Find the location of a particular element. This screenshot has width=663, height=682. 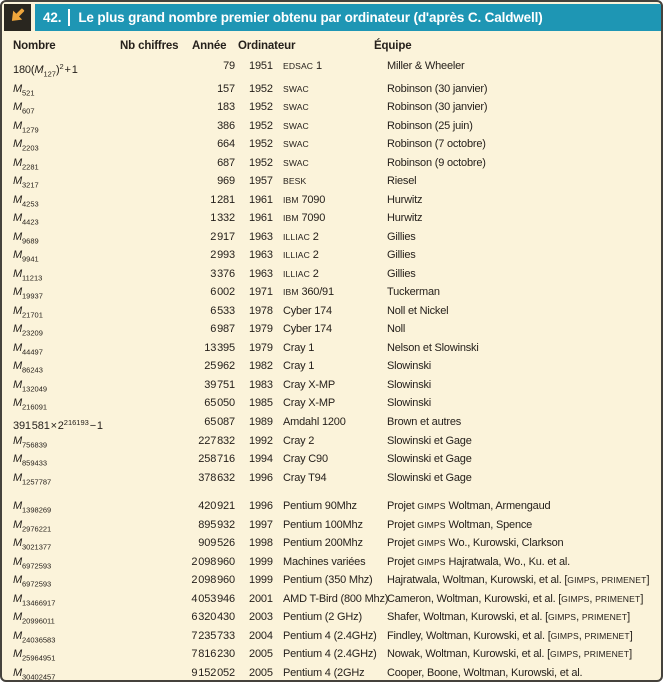

nombre-cell: M3217 is located at coordinates (68, 183).